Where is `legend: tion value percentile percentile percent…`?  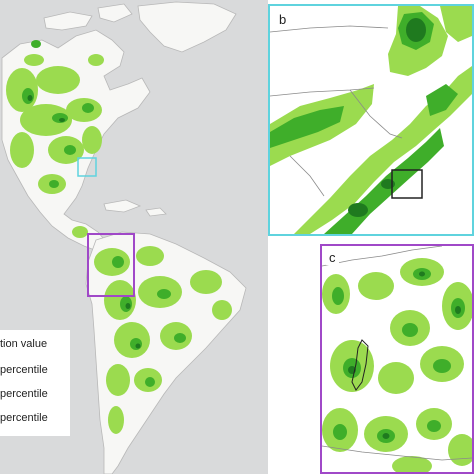
legend: tion value percentile percentile percent… is located at coordinates (35, 383).